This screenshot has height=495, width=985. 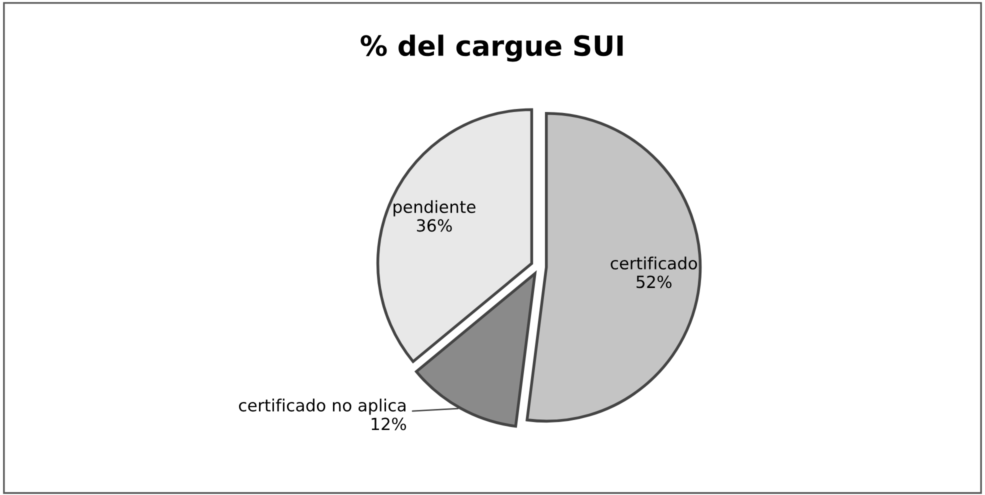 I want to click on data-label: 12%, so click(x=389, y=424).